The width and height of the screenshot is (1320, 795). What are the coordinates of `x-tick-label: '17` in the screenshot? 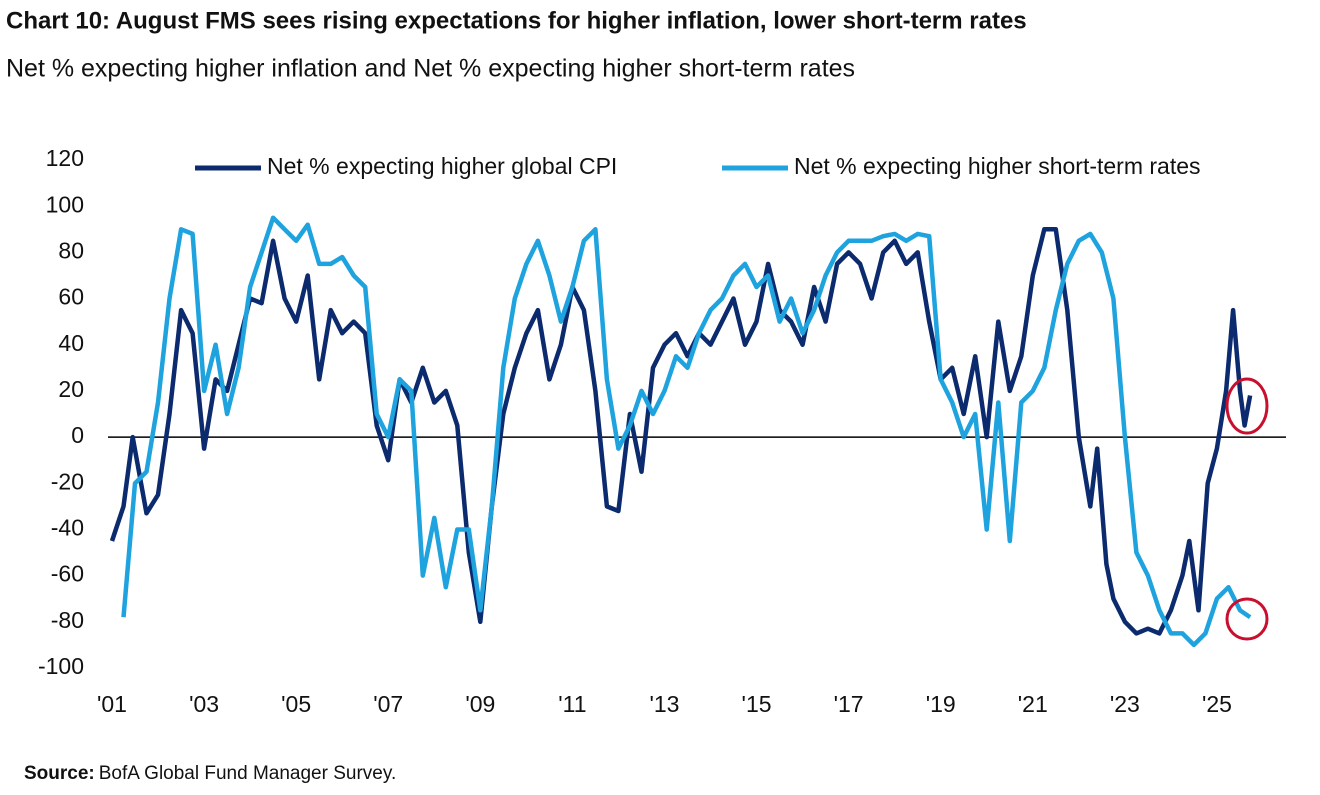 It's located at (849, 704).